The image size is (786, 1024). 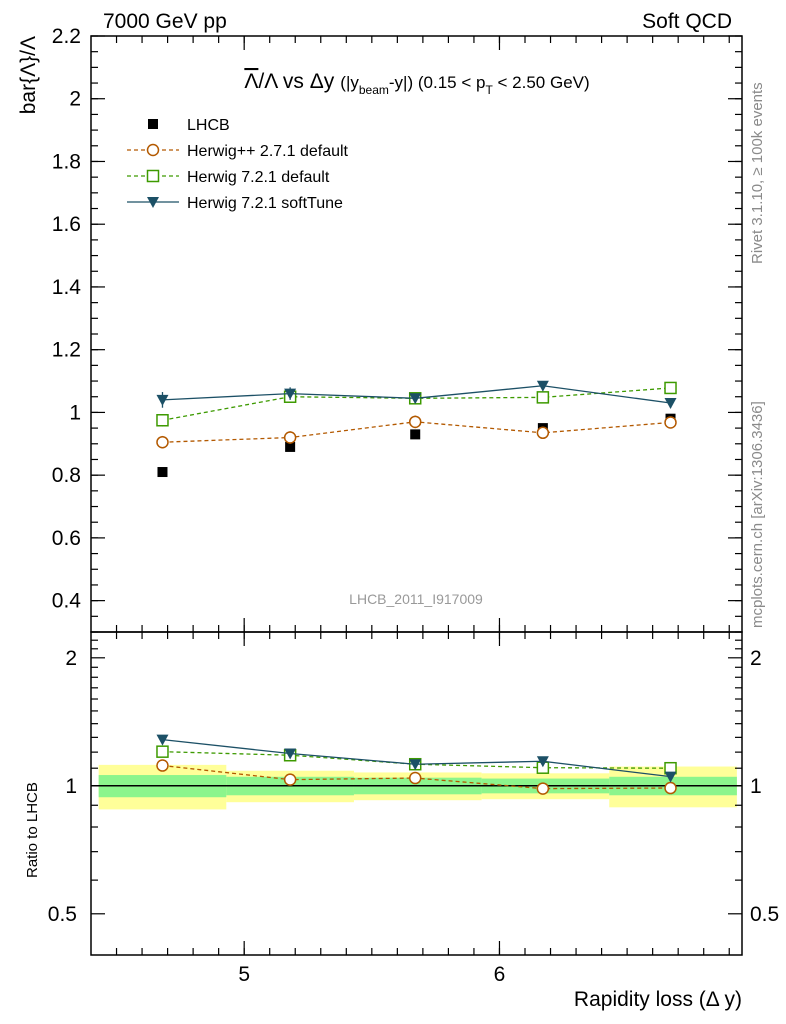 What do you see at coordinates (208, 125) in the screenshot?
I see `legend-entry: LHCB` at bounding box center [208, 125].